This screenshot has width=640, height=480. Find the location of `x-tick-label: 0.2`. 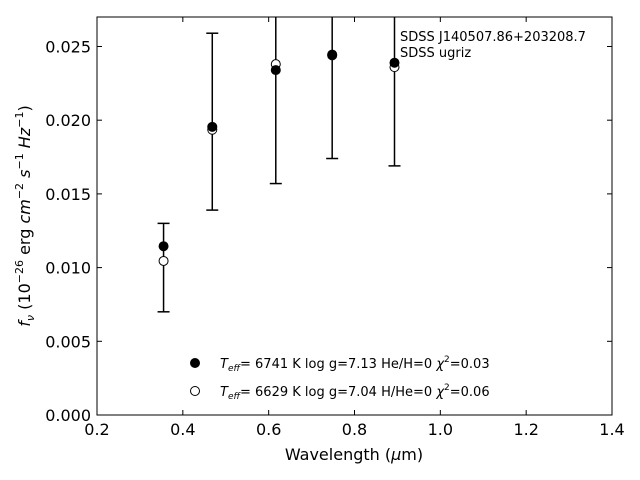

x-tick-label: 0.2 is located at coordinates (96, 429).